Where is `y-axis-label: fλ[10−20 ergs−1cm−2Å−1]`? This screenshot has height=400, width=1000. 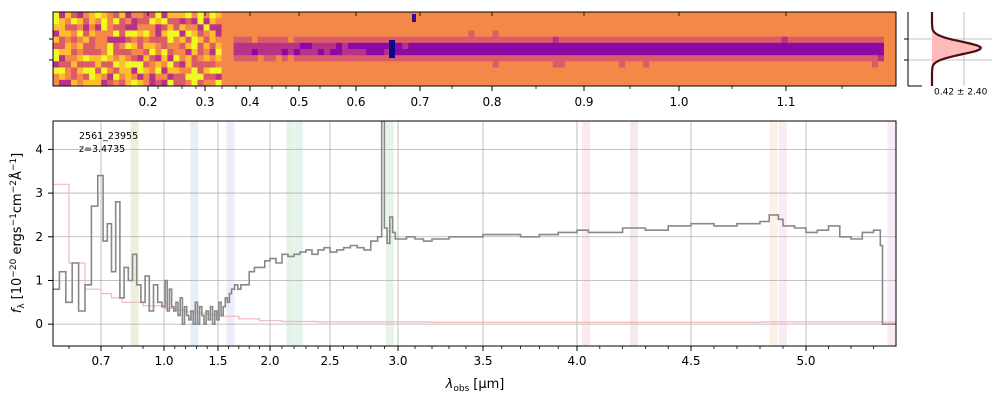 y-axis-label: fλ[10−20 ergs−1cm−2Å−1] is located at coordinates (18, 233).